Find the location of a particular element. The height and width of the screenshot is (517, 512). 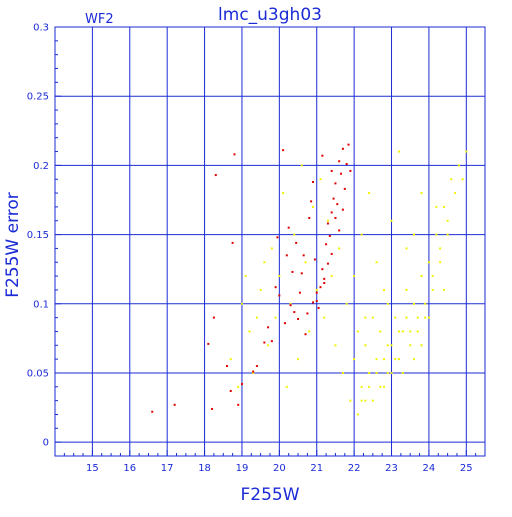

panel-label: WF2 is located at coordinates (99, 19).